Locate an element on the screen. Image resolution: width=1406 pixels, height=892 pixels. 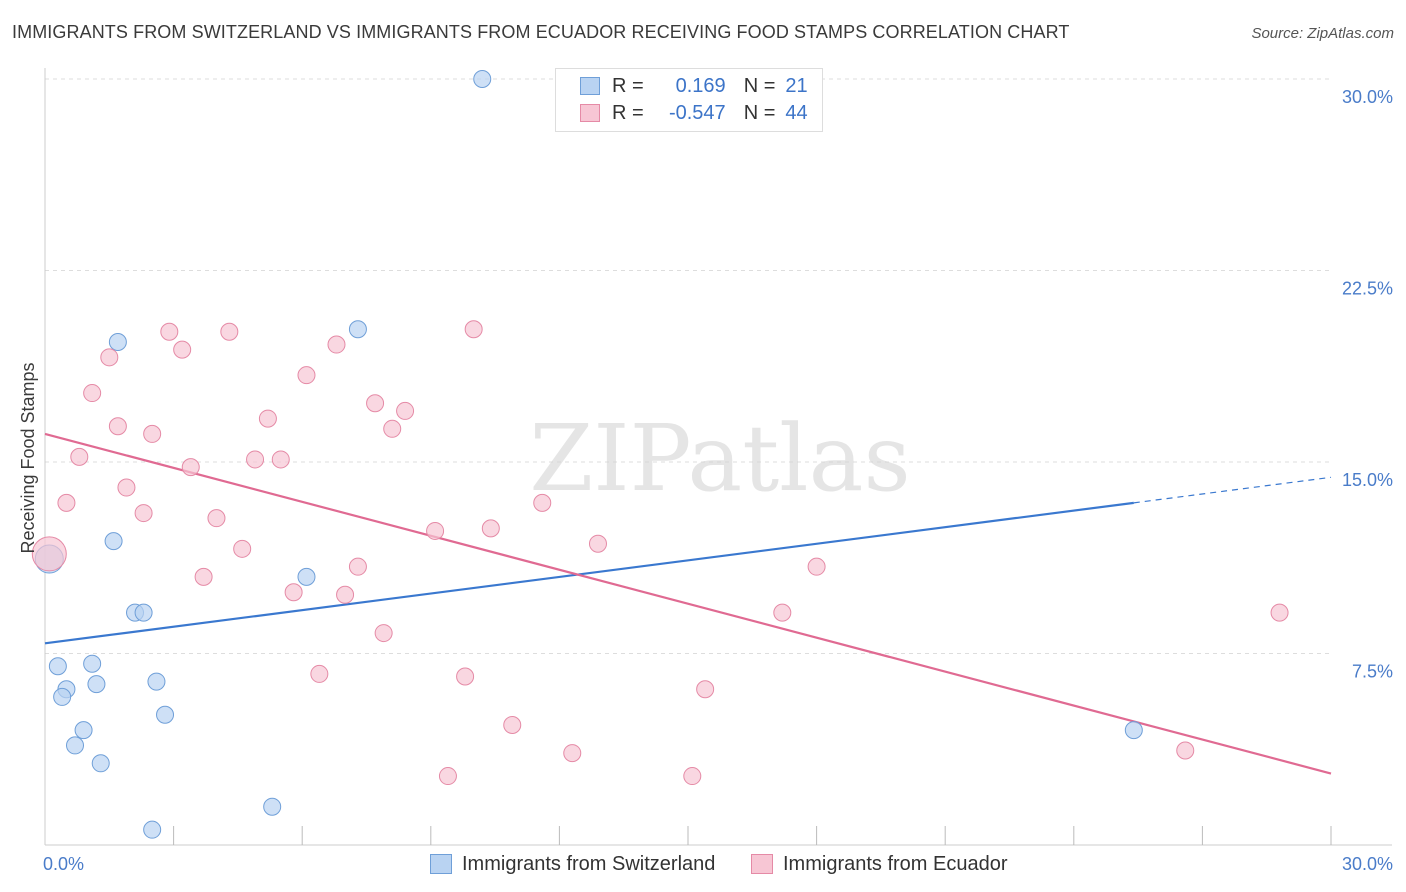
legend-r-ecuador: -0.547 is located at coordinates (697, 112).